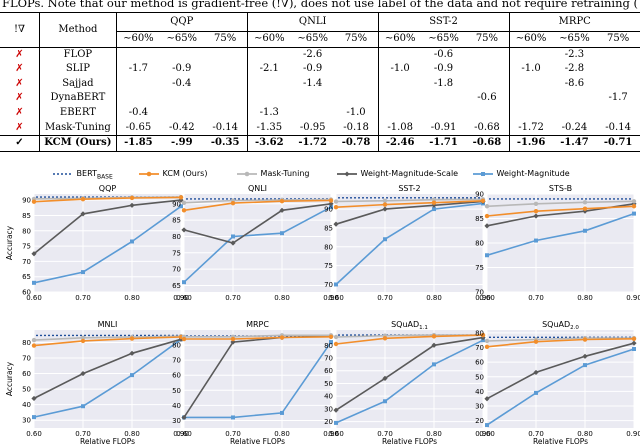 The height and width of the screenshot is (448, 640). I want to click on chart-title-sub: 1.1, so click(423, 328).